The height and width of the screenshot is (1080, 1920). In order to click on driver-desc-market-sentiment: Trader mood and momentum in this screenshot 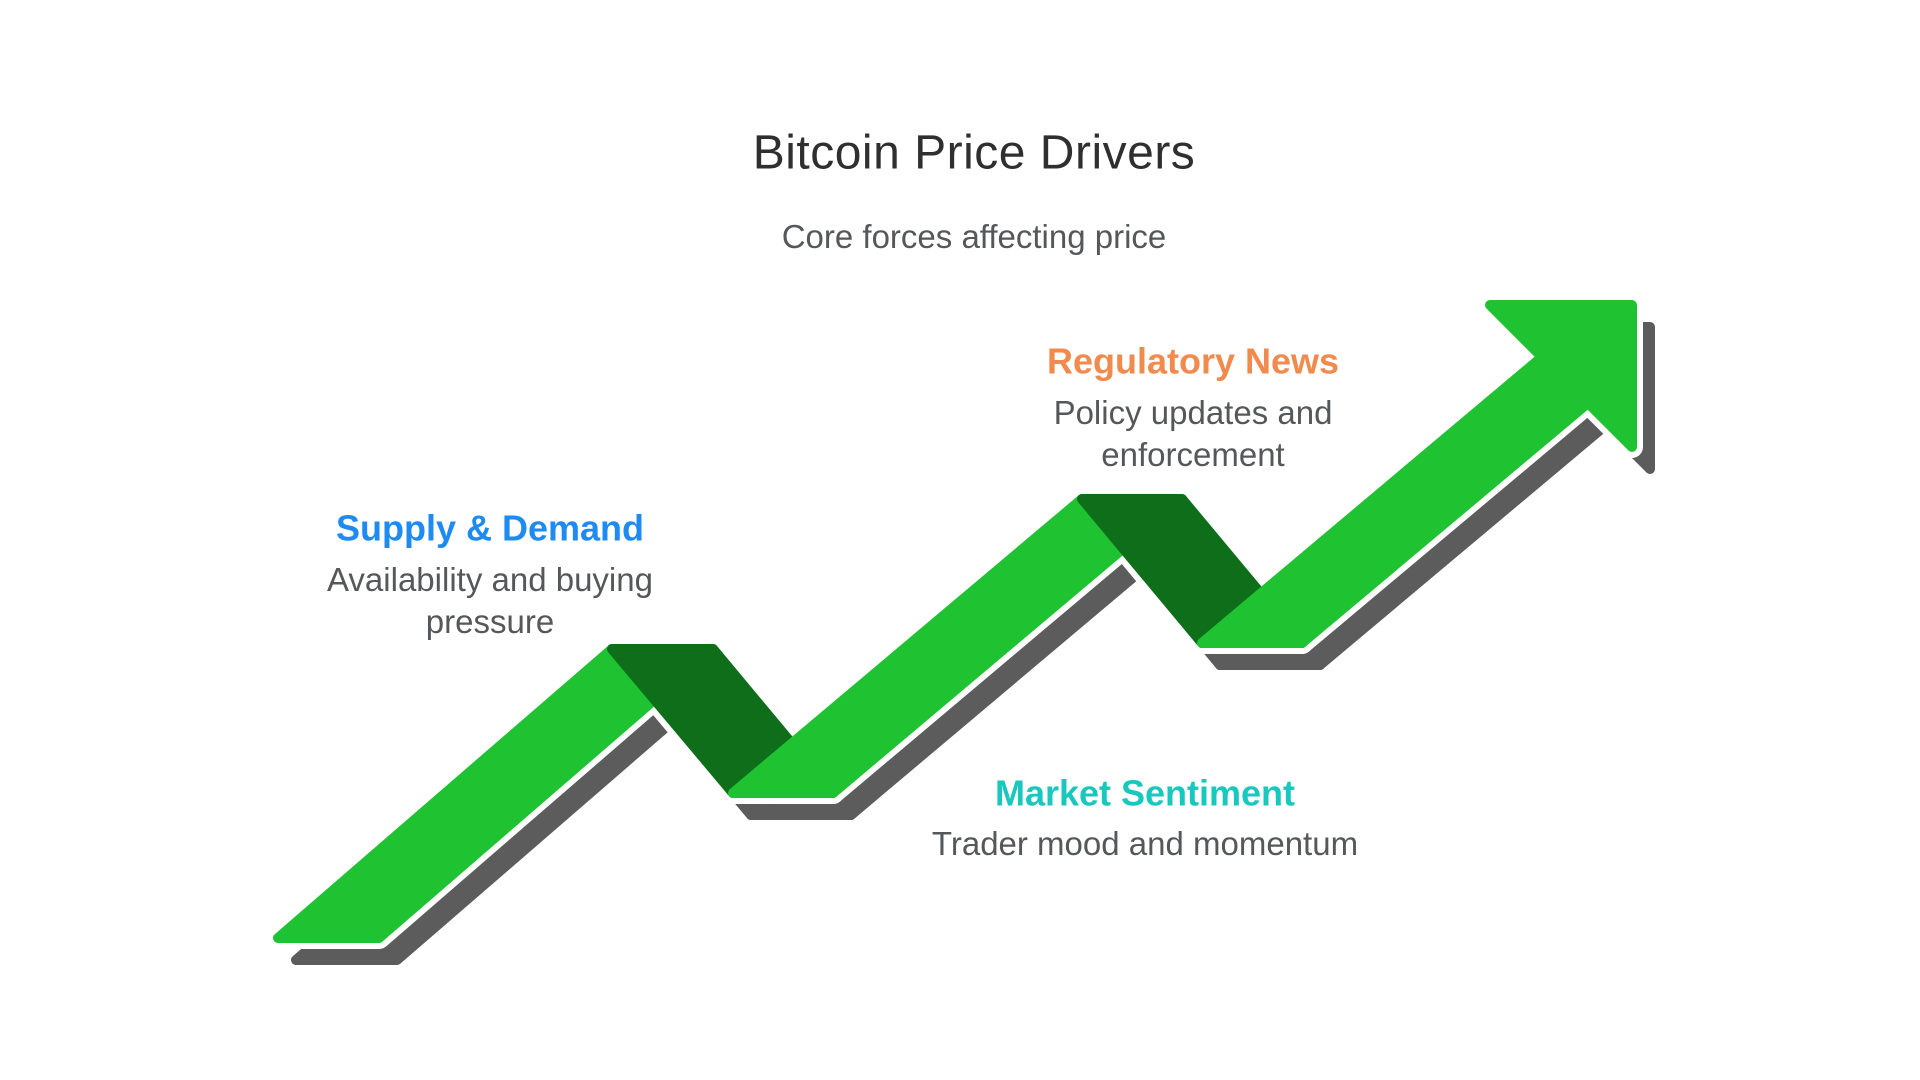, I will do `click(1145, 843)`.